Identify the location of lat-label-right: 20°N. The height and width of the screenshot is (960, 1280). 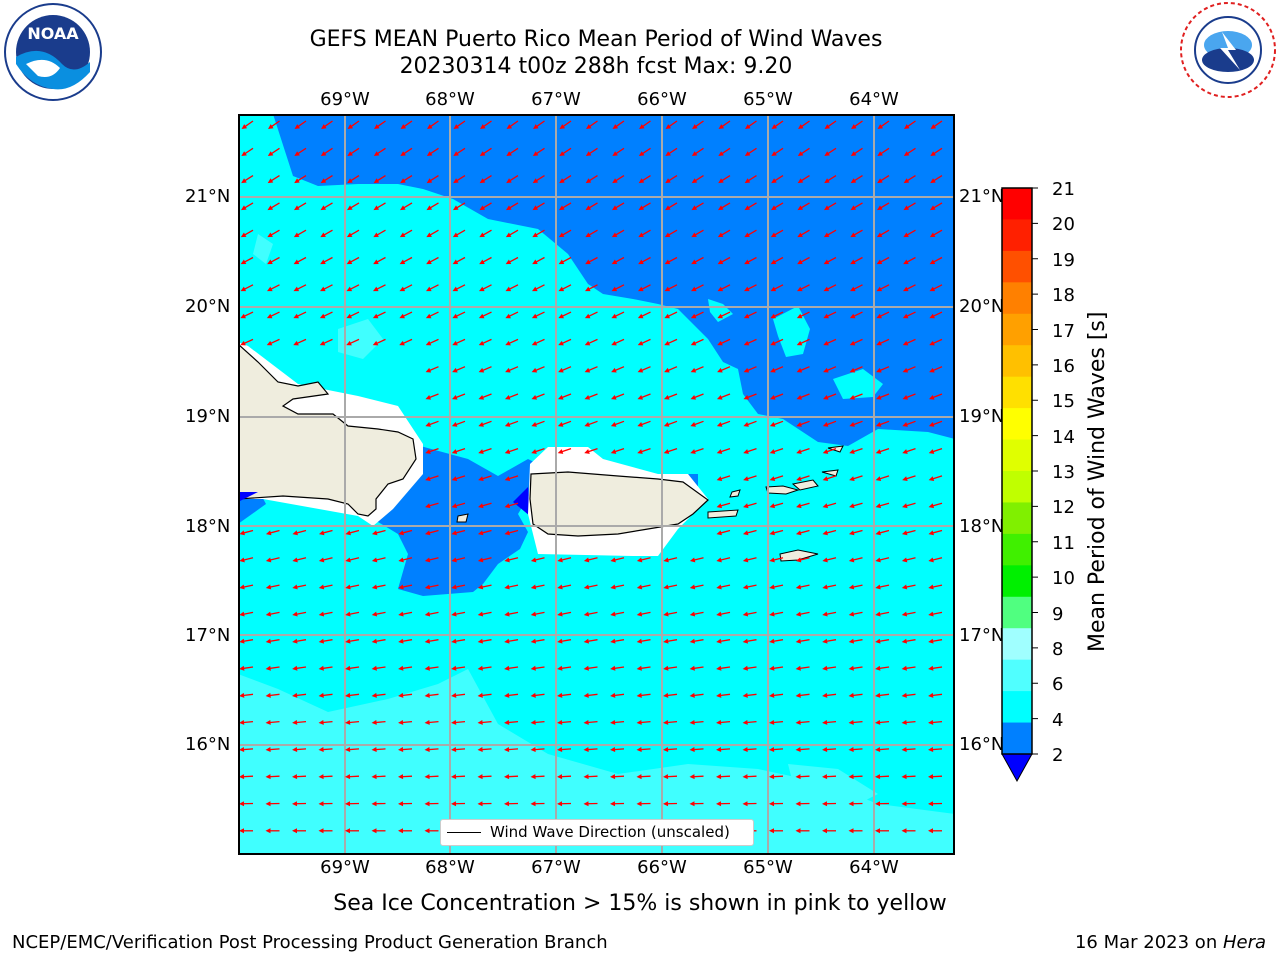
(982, 306).